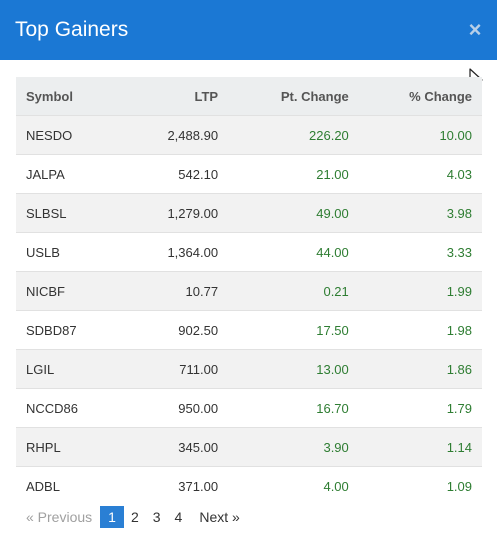 This screenshot has width=497, height=551. I want to click on table-row: LGIL 711.00 13.00 1.86, so click(249, 369).